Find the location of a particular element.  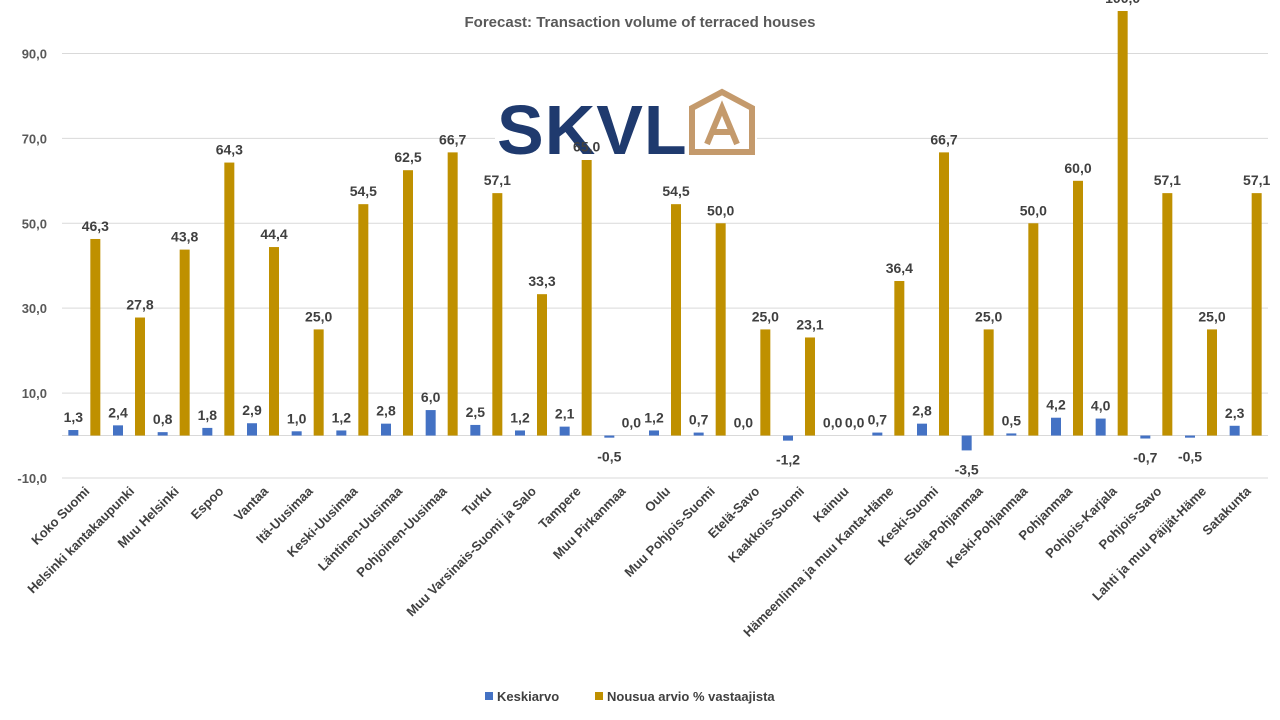

x-tick-label: Turku is located at coordinates (477, 501).